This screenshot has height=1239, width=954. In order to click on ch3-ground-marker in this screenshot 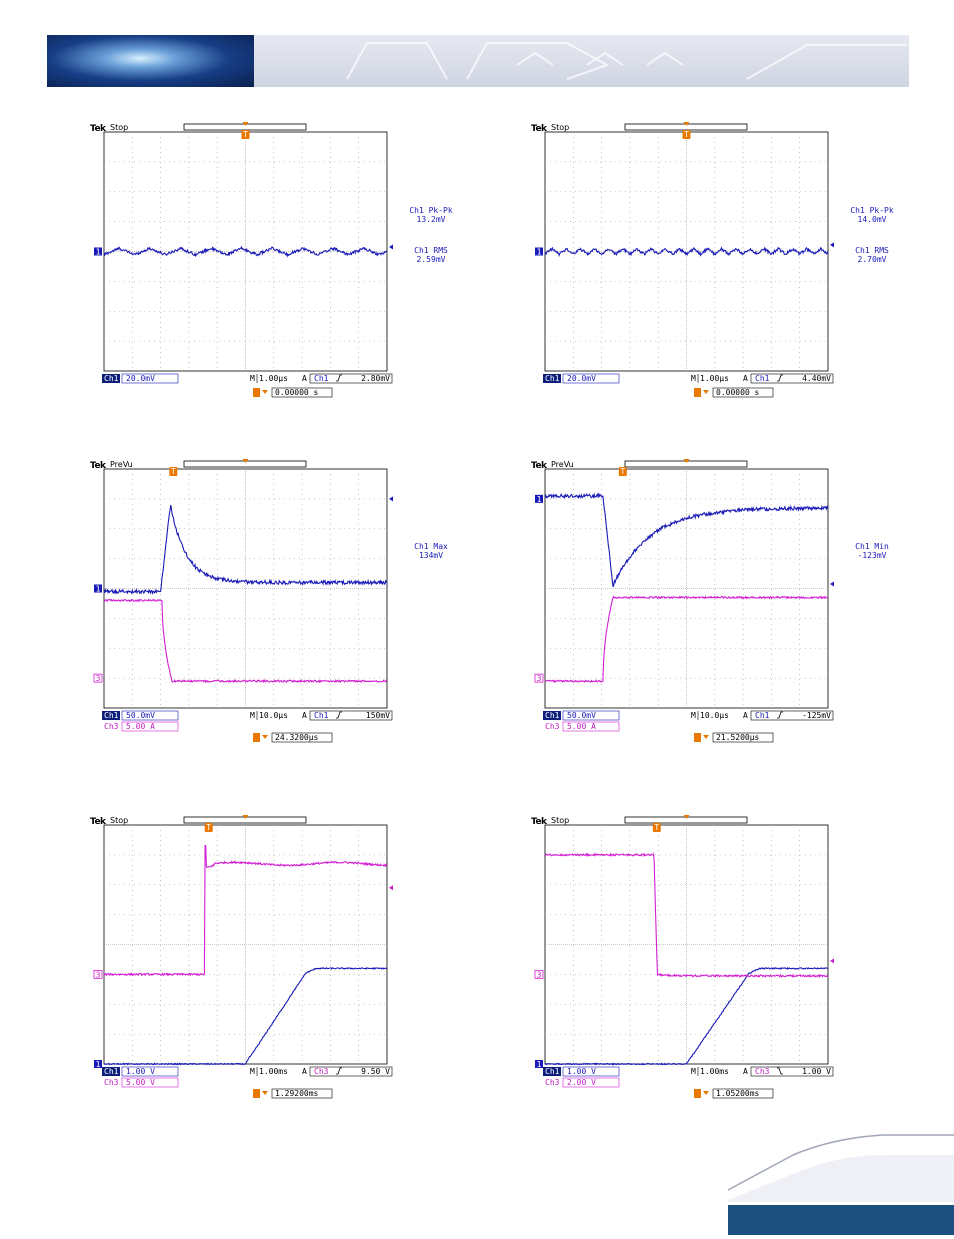, I will do `click(539, 678)`.